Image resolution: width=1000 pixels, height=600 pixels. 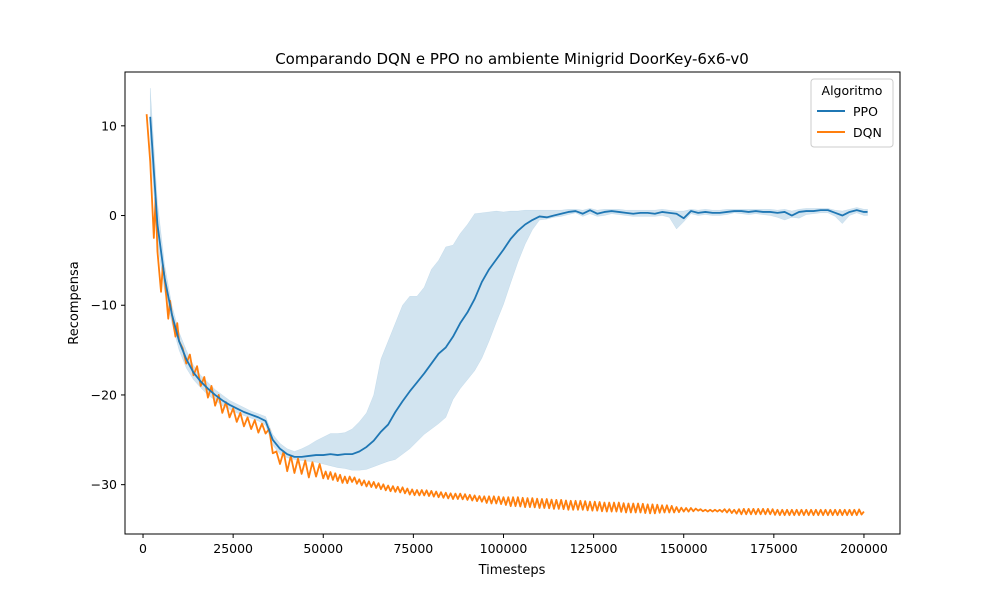 I want to click on x-tick-label: 150000, so click(x=684, y=548).